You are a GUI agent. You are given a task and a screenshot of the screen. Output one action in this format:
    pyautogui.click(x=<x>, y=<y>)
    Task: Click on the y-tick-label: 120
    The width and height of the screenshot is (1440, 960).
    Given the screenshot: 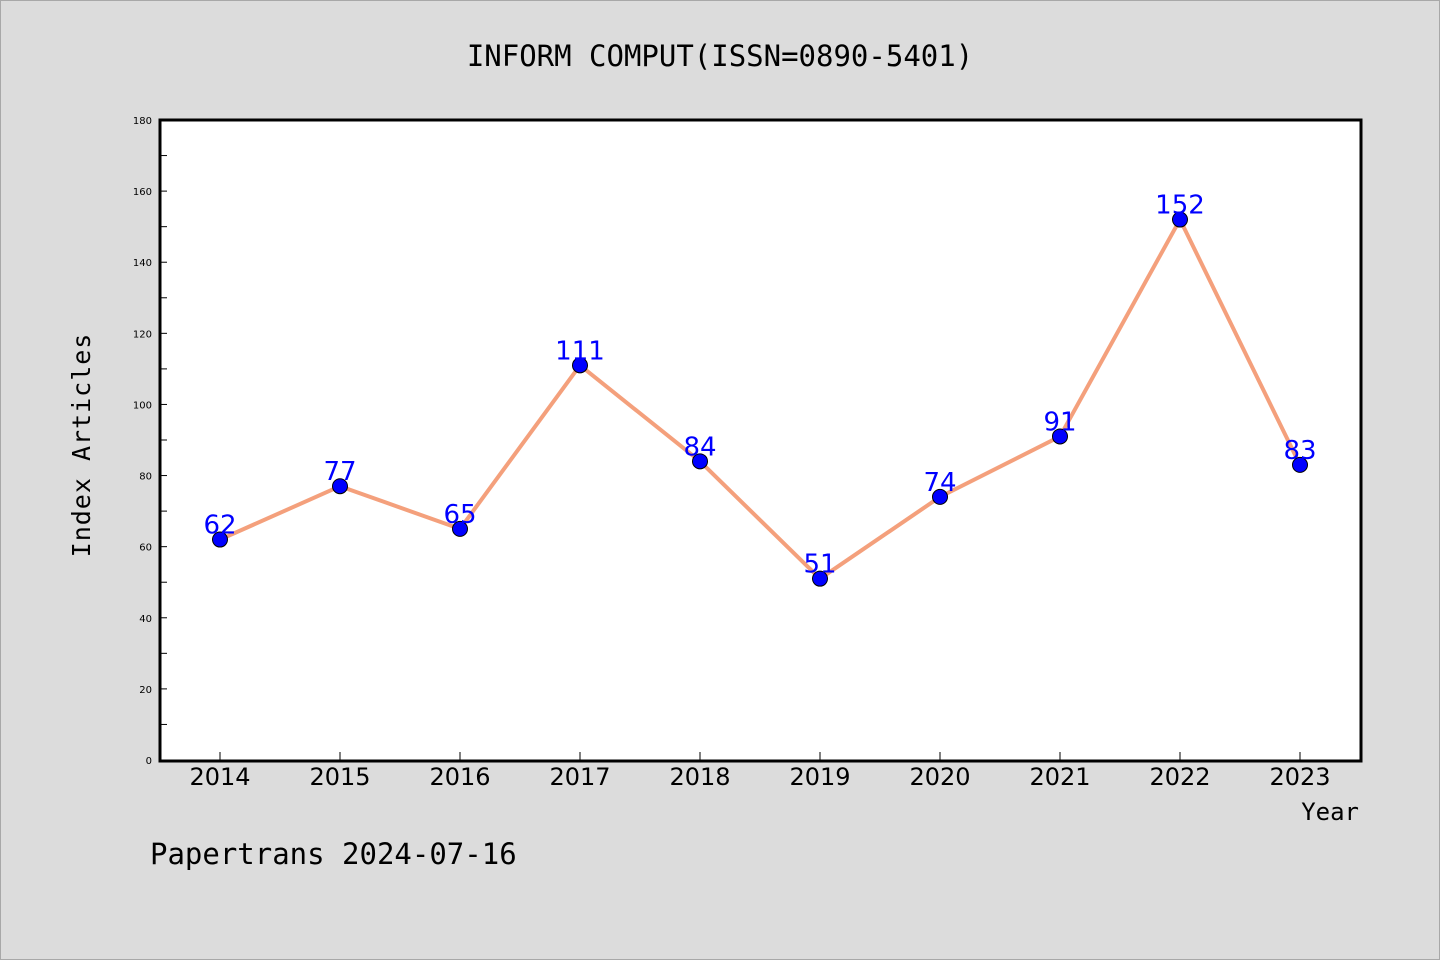 What is the action you would take?
    pyautogui.click(x=142, y=334)
    